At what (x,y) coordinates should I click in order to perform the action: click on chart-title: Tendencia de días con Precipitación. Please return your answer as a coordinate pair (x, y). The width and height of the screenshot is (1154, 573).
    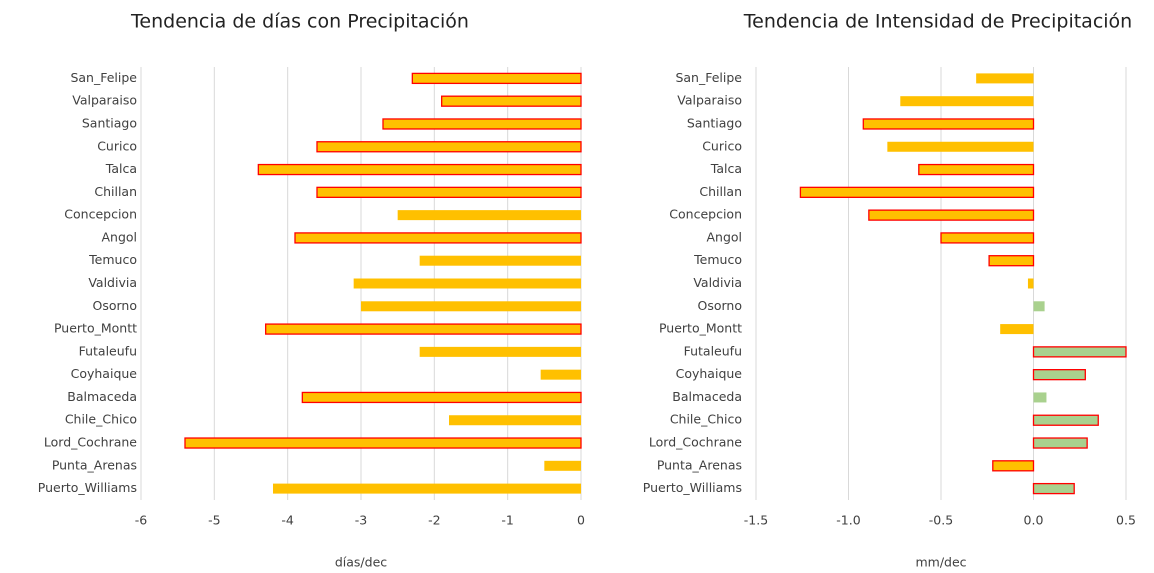
    Looking at the image, I should click on (299, 22).